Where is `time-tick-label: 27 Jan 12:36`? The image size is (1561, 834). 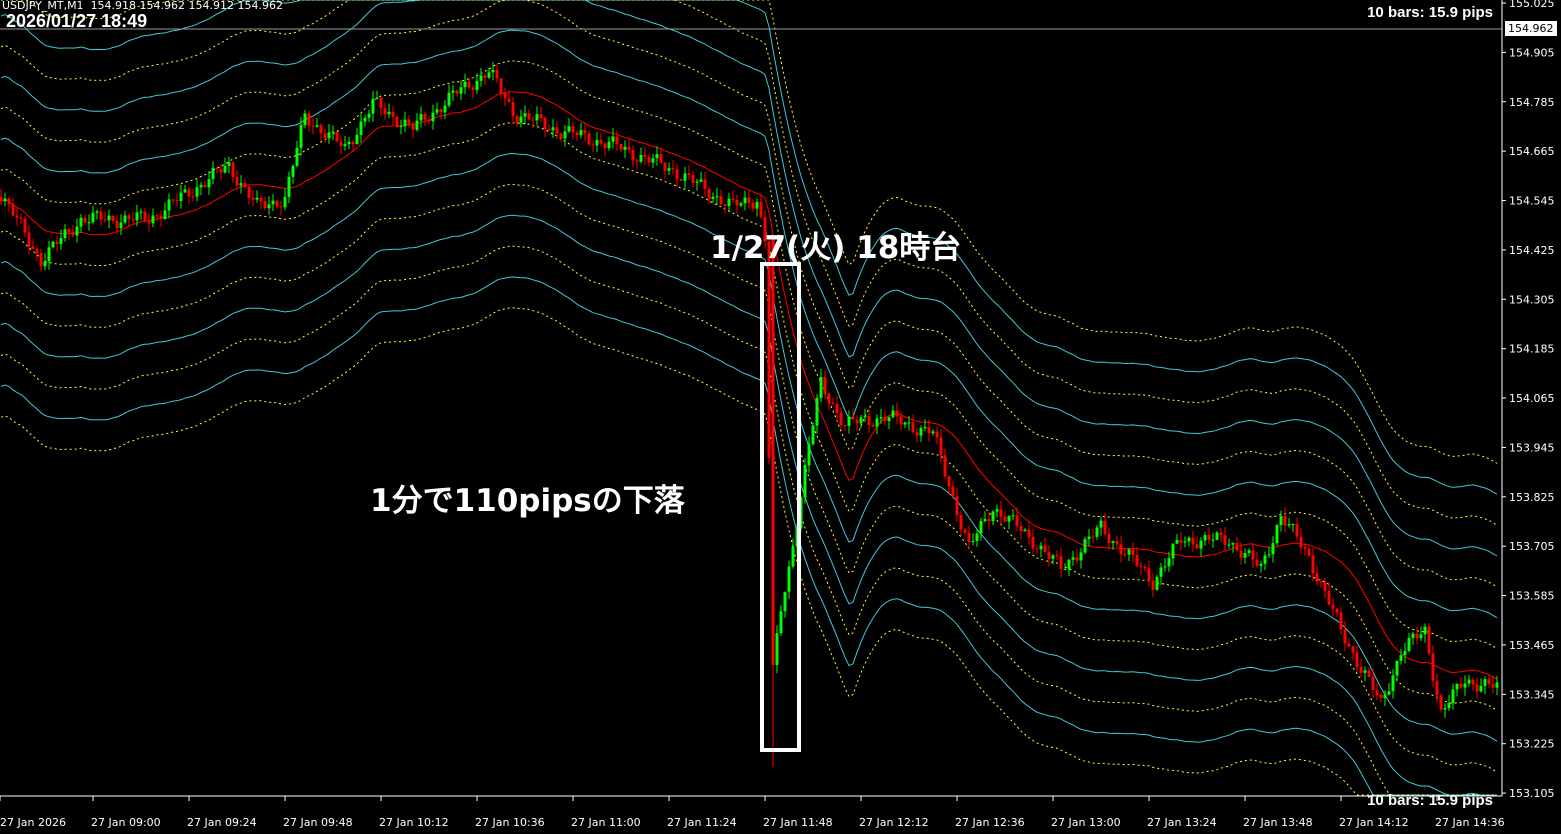
time-tick-label: 27 Jan 12:36 is located at coordinates (990, 822).